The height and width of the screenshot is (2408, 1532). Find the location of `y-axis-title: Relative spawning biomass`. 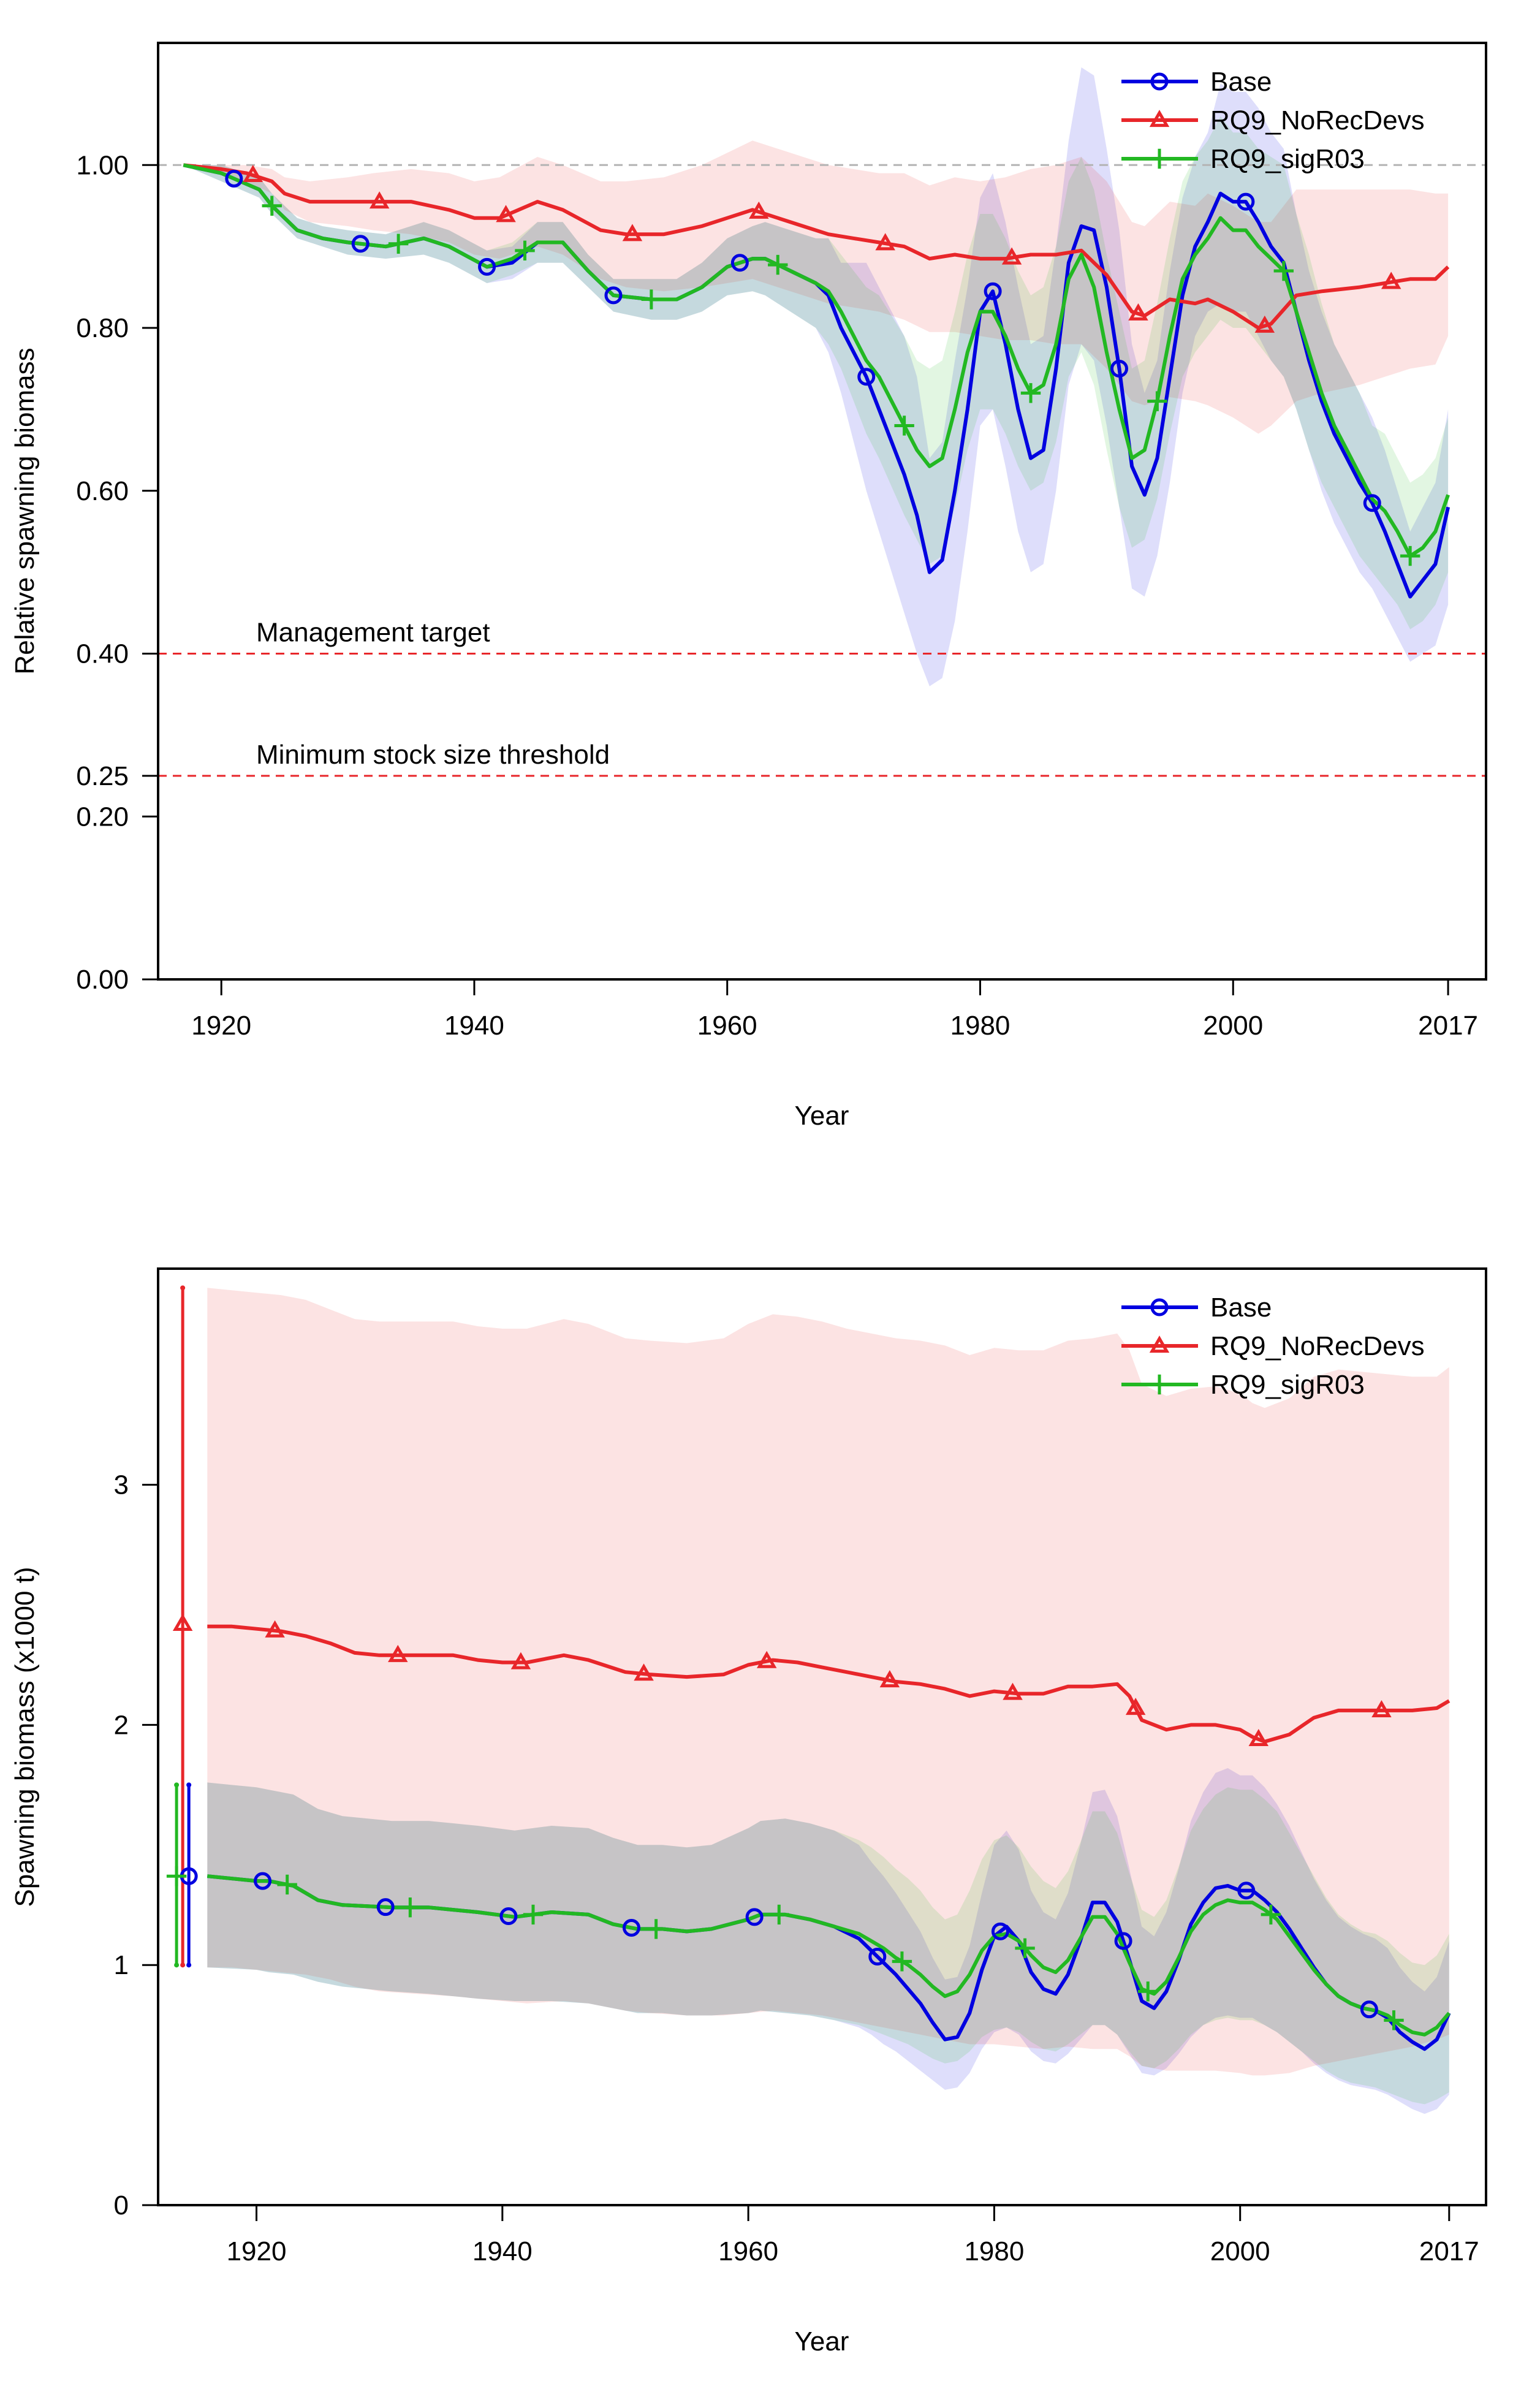

y-axis-title: Relative spawning biomass is located at coordinates (25, 511).